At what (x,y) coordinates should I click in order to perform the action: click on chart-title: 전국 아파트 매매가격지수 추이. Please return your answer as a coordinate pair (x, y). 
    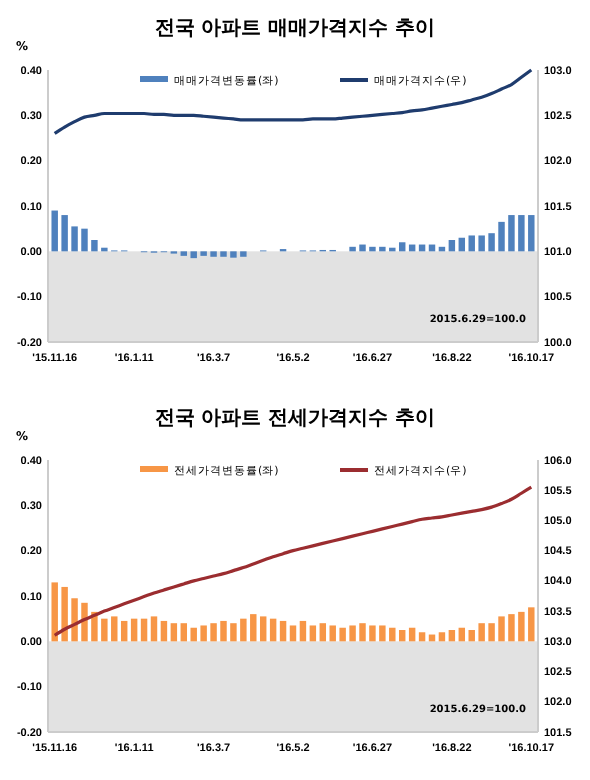
    Looking at the image, I should click on (295, 29).